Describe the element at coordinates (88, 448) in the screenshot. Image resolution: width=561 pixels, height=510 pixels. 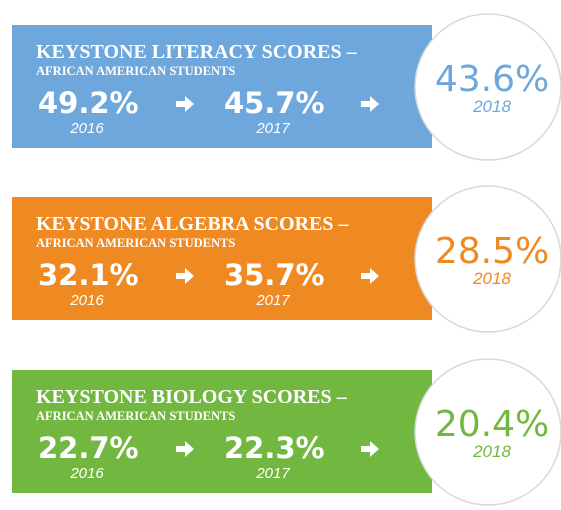
I see `score-value: 22.7%` at that location.